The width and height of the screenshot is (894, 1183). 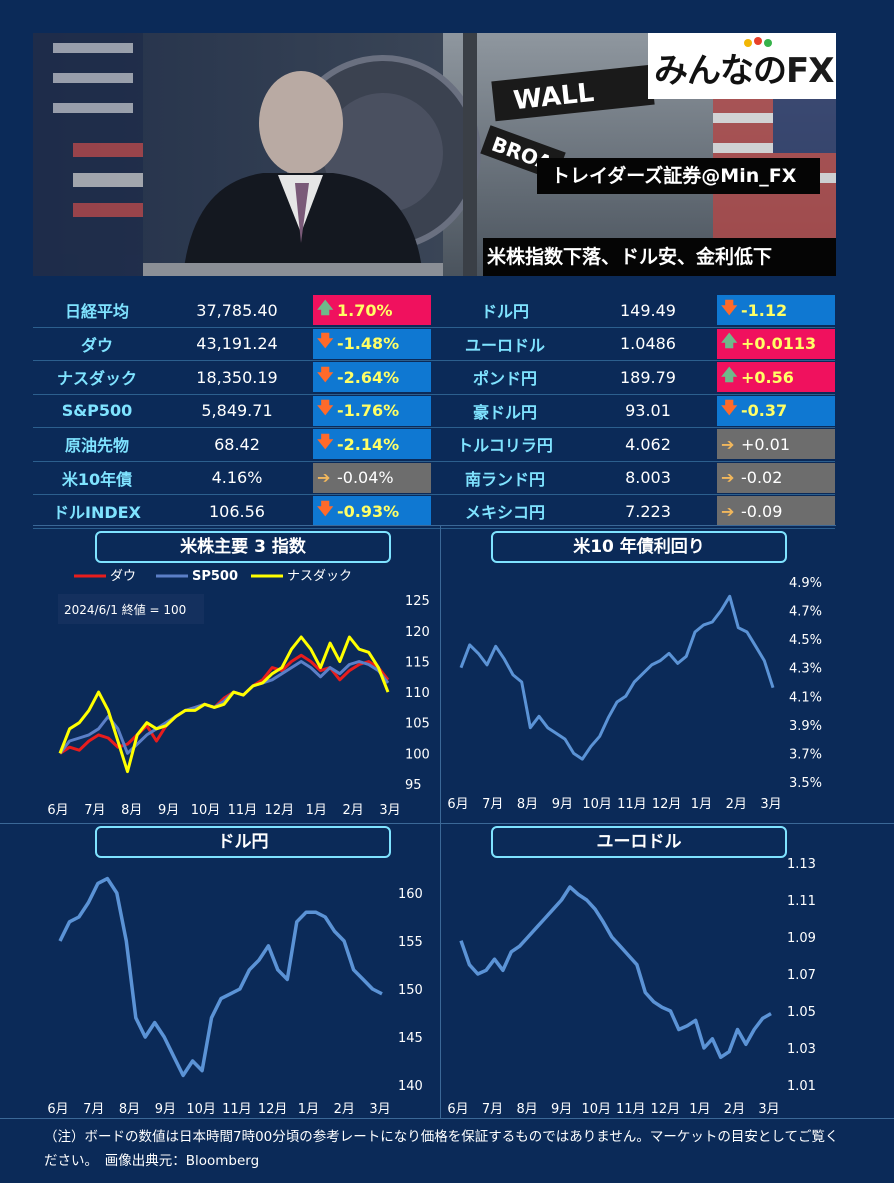 What do you see at coordinates (805, 612) in the screenshot?
I see `y-tick-label: 4.7%` at bounding box center [805, 612].